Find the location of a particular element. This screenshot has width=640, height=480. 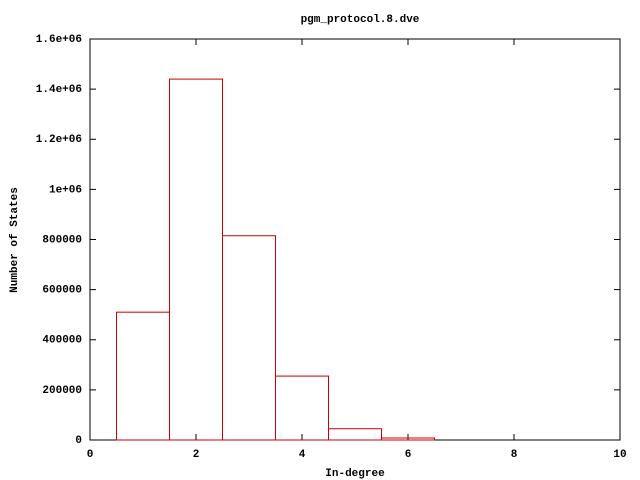

y-tick-label: 1.2e+06 is located at coordinates (59, 140).